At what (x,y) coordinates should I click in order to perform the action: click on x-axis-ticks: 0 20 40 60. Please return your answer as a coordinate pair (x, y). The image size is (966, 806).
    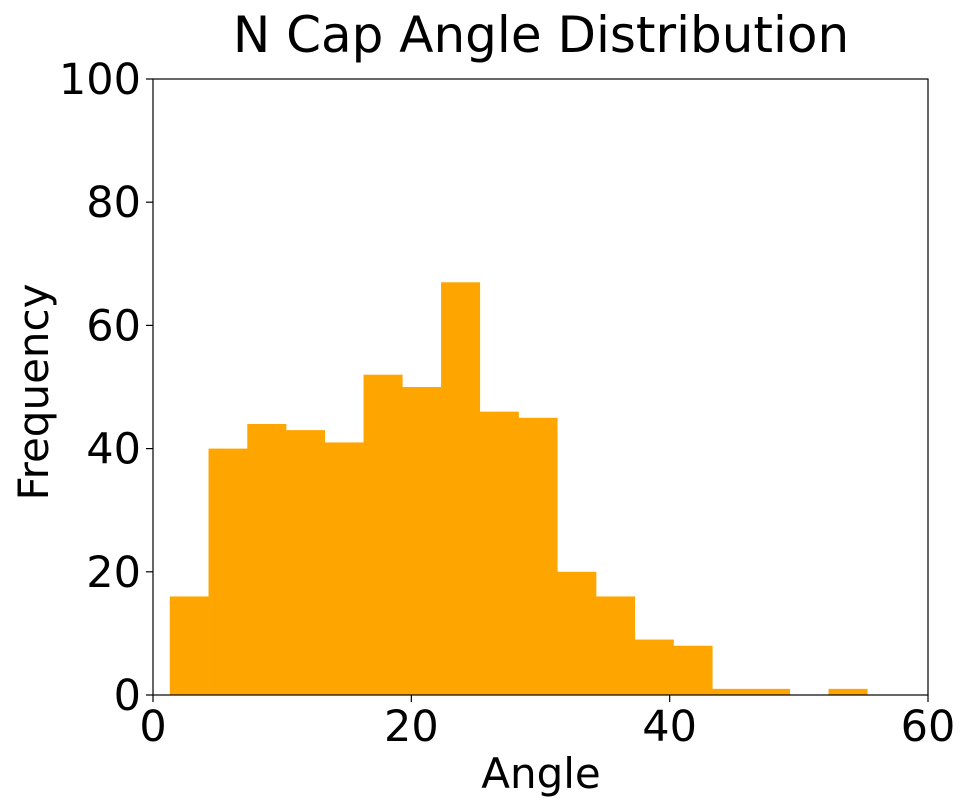
    Looking at the image, I should click on (547, 723).